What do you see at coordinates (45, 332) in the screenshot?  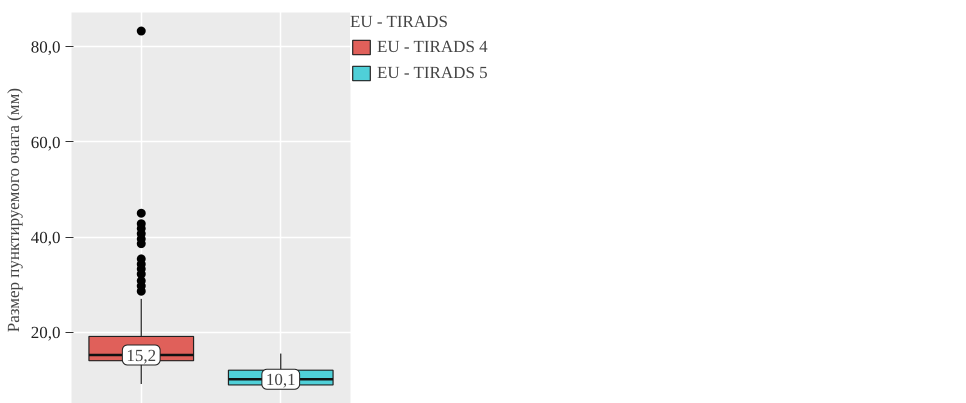 I see `y-tick-label: 20,0` at bounding box center [45, 332].